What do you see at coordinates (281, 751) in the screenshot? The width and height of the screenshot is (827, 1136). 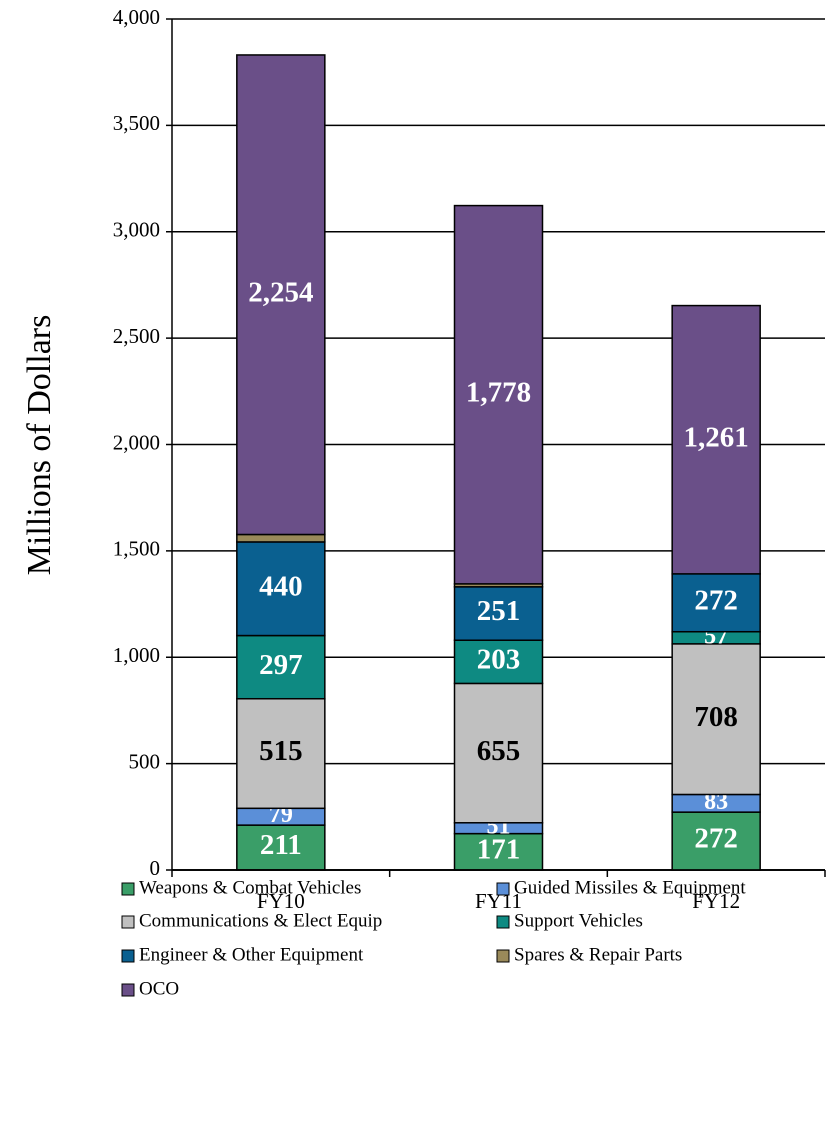 I see `data-label: 515` at bounding box center [281, 751].